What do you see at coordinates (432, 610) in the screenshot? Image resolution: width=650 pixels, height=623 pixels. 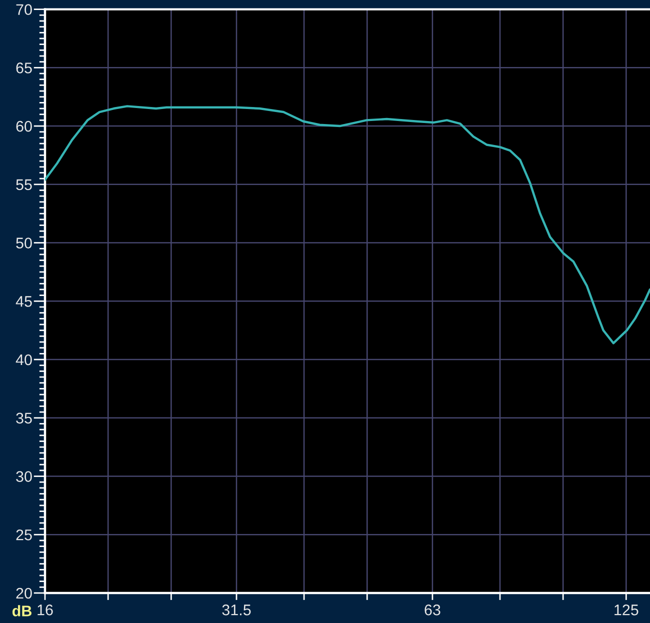 I see `x-tick-label: 63` at bounding box center [432, 610].